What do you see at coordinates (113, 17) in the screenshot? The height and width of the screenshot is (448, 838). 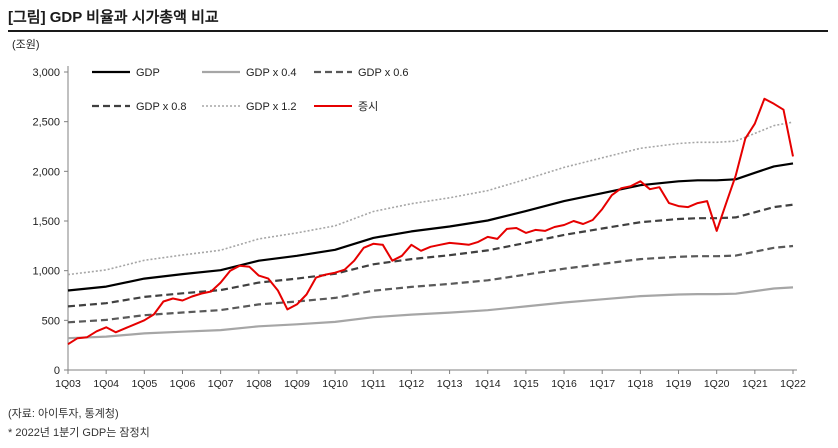 I see `page-title: [그림] GDP 비율과 시가총액 비교` at bounding box center [113, 17].